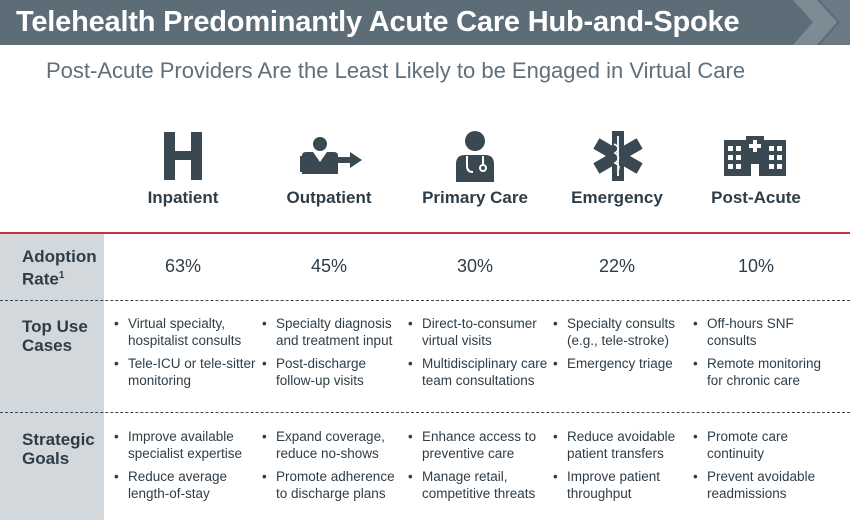  Describe the element at coordinates (623, 364) in the screenshot. I see `list-item: Emergency triage` at that location.